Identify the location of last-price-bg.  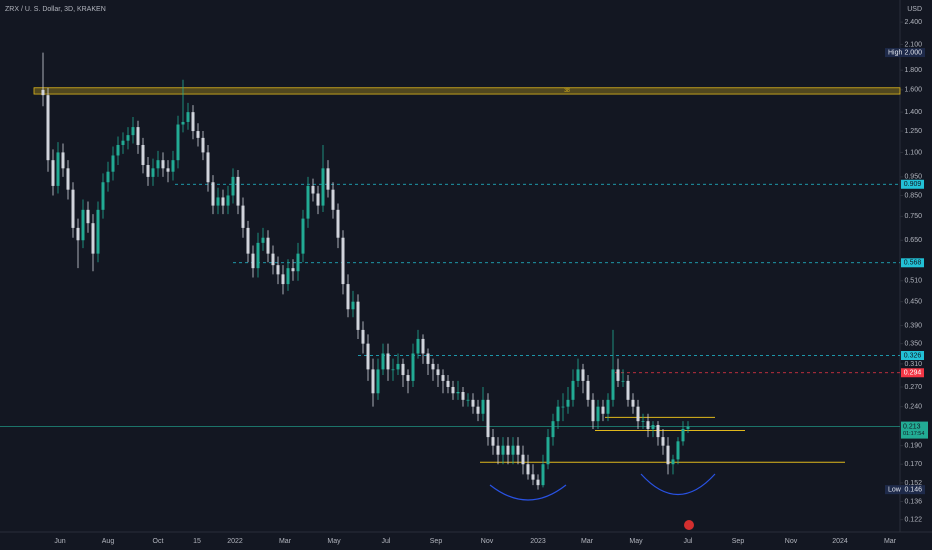
(914, 430).